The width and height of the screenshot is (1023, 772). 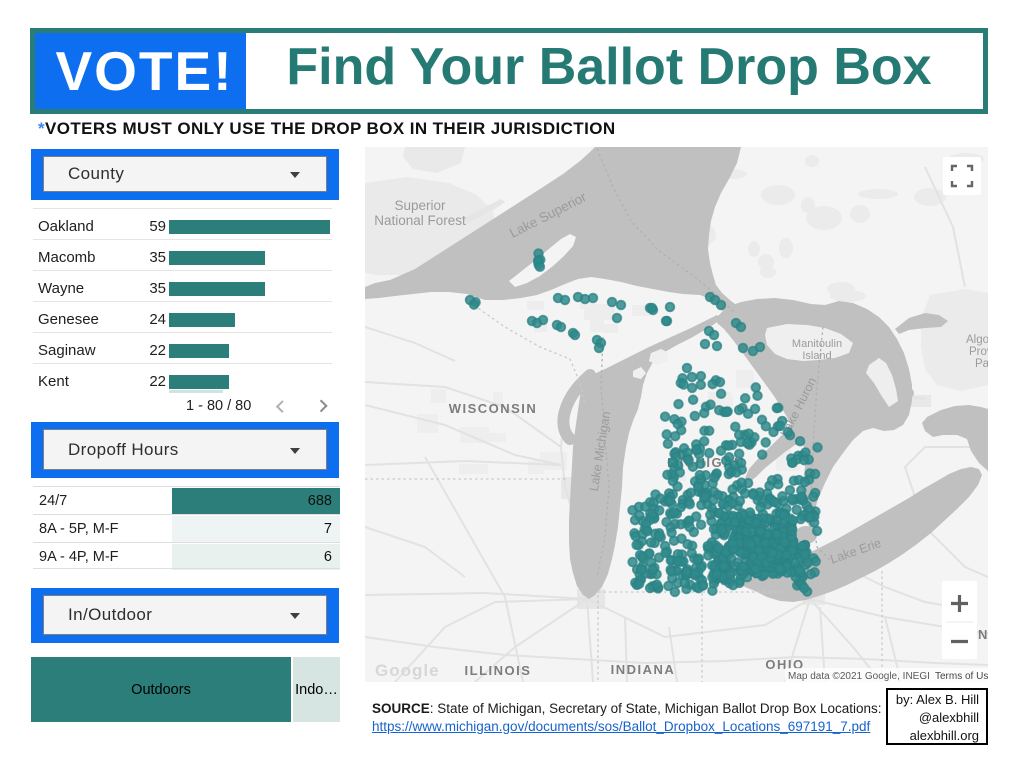 What do you see at coordinates (983, 634) in the screenshot?
I see `svg-text: N` at bounding box center [983, 634].